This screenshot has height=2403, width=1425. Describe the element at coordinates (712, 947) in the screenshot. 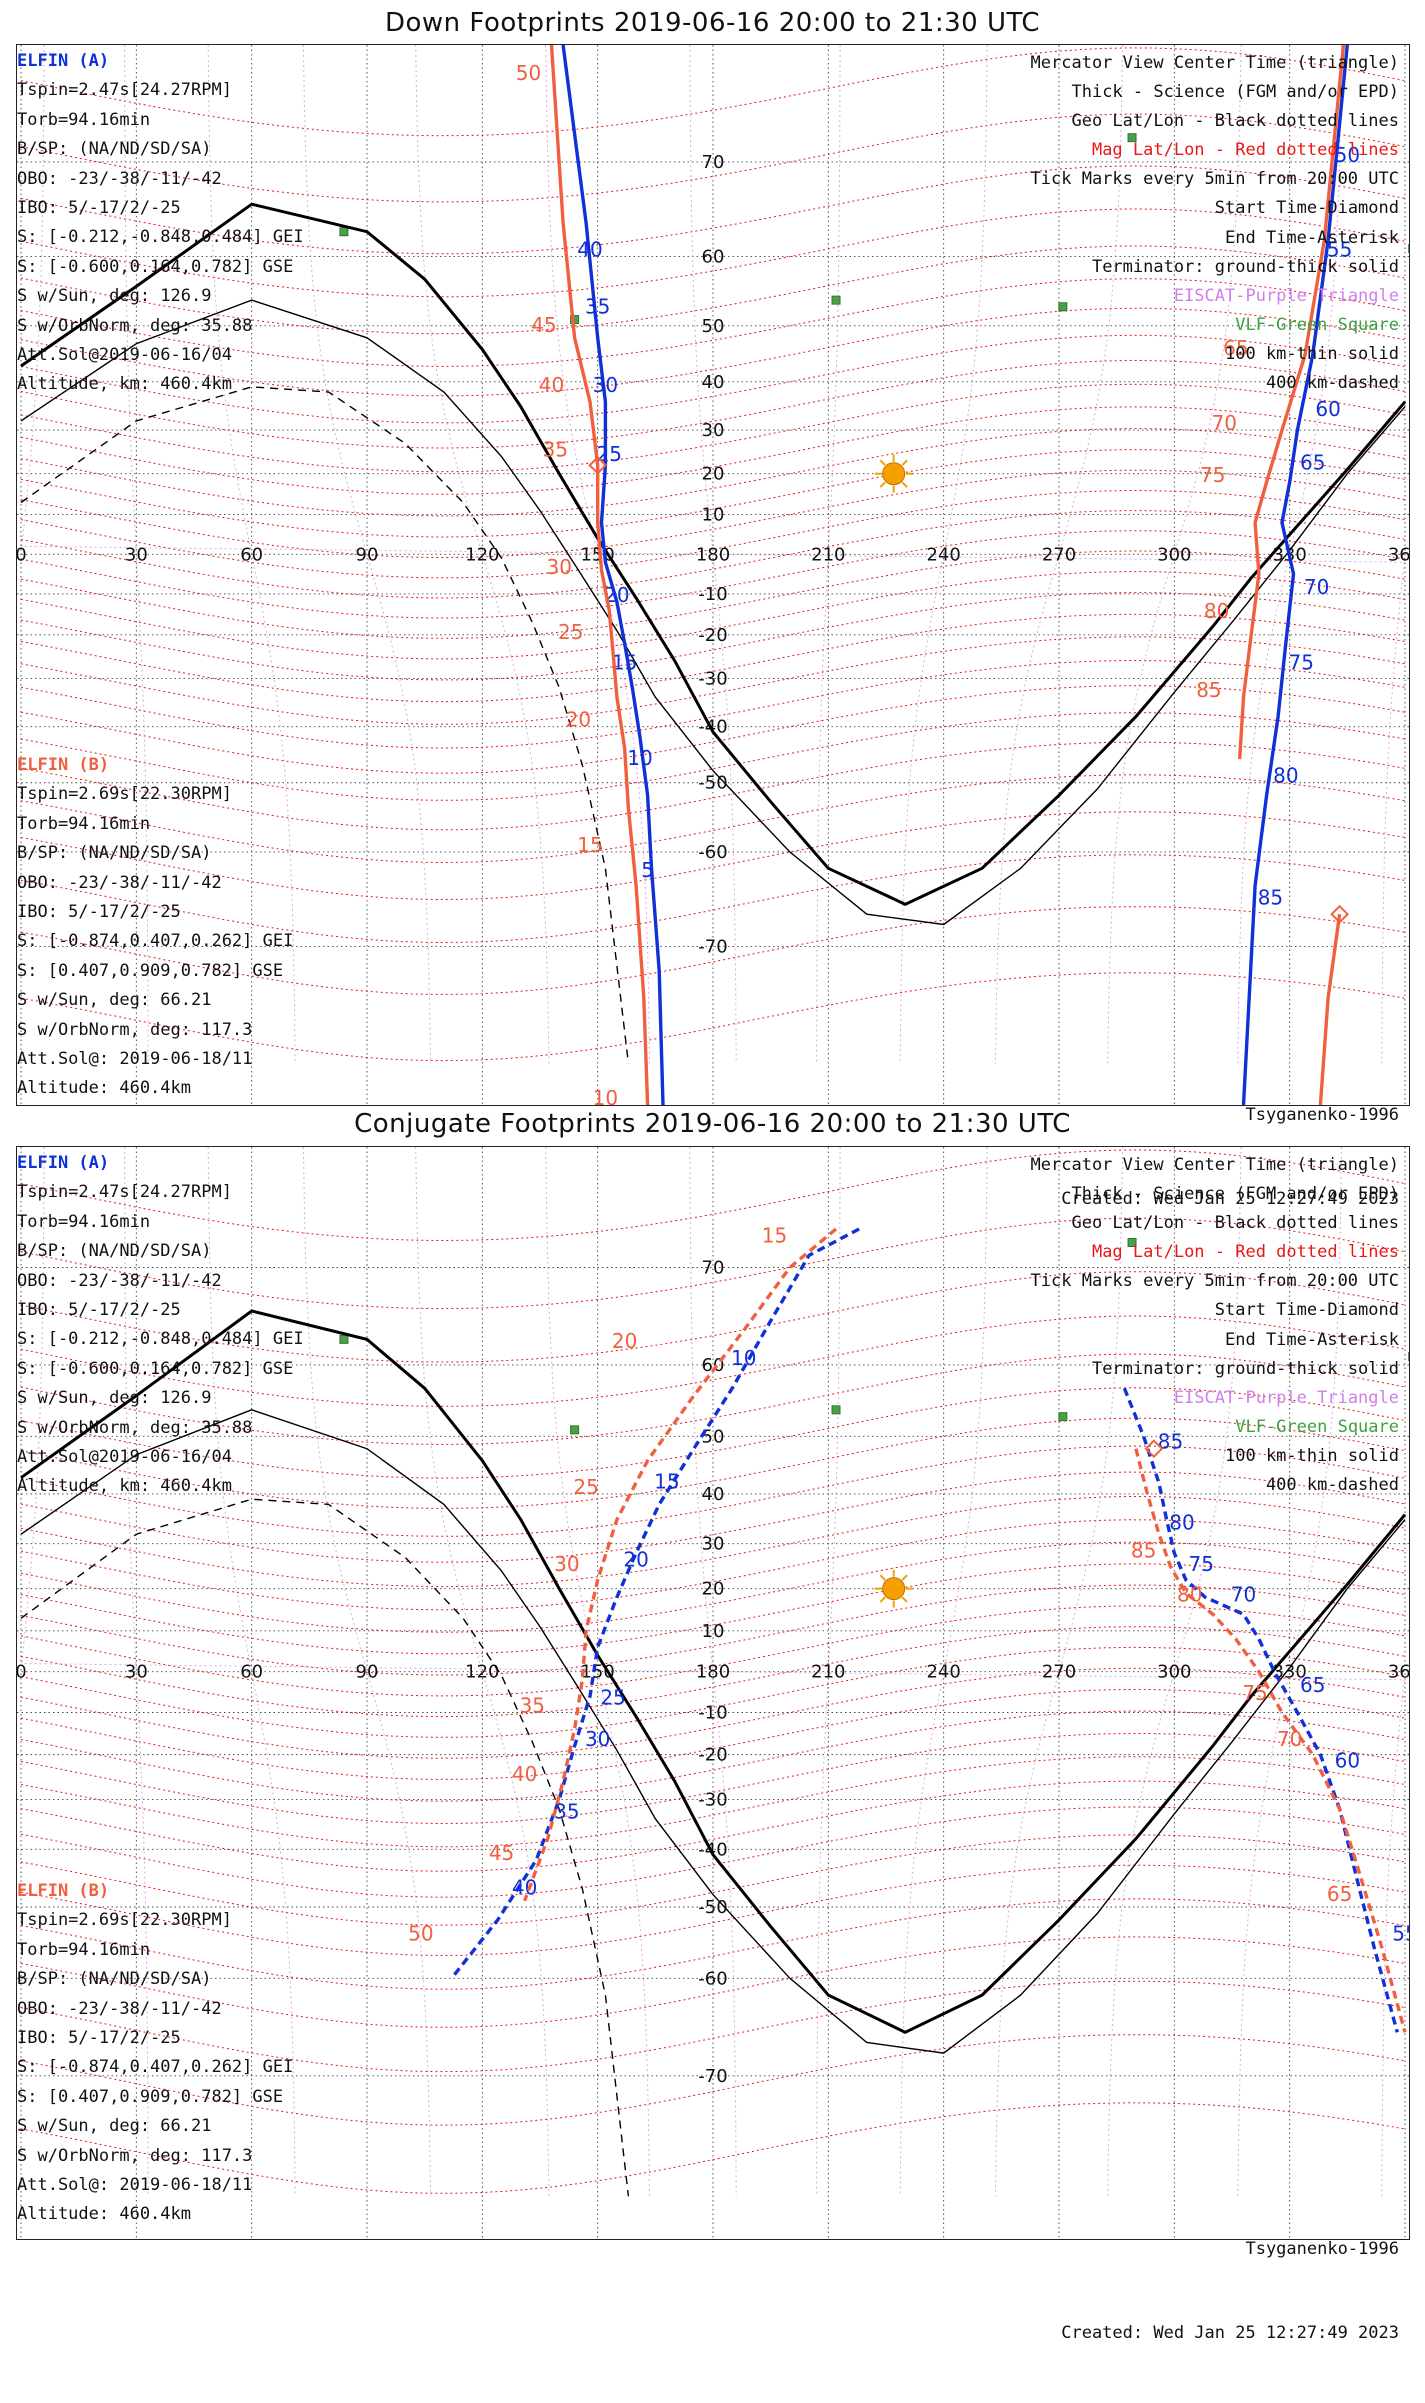

I see `lat-tick-label: -70` at that location.